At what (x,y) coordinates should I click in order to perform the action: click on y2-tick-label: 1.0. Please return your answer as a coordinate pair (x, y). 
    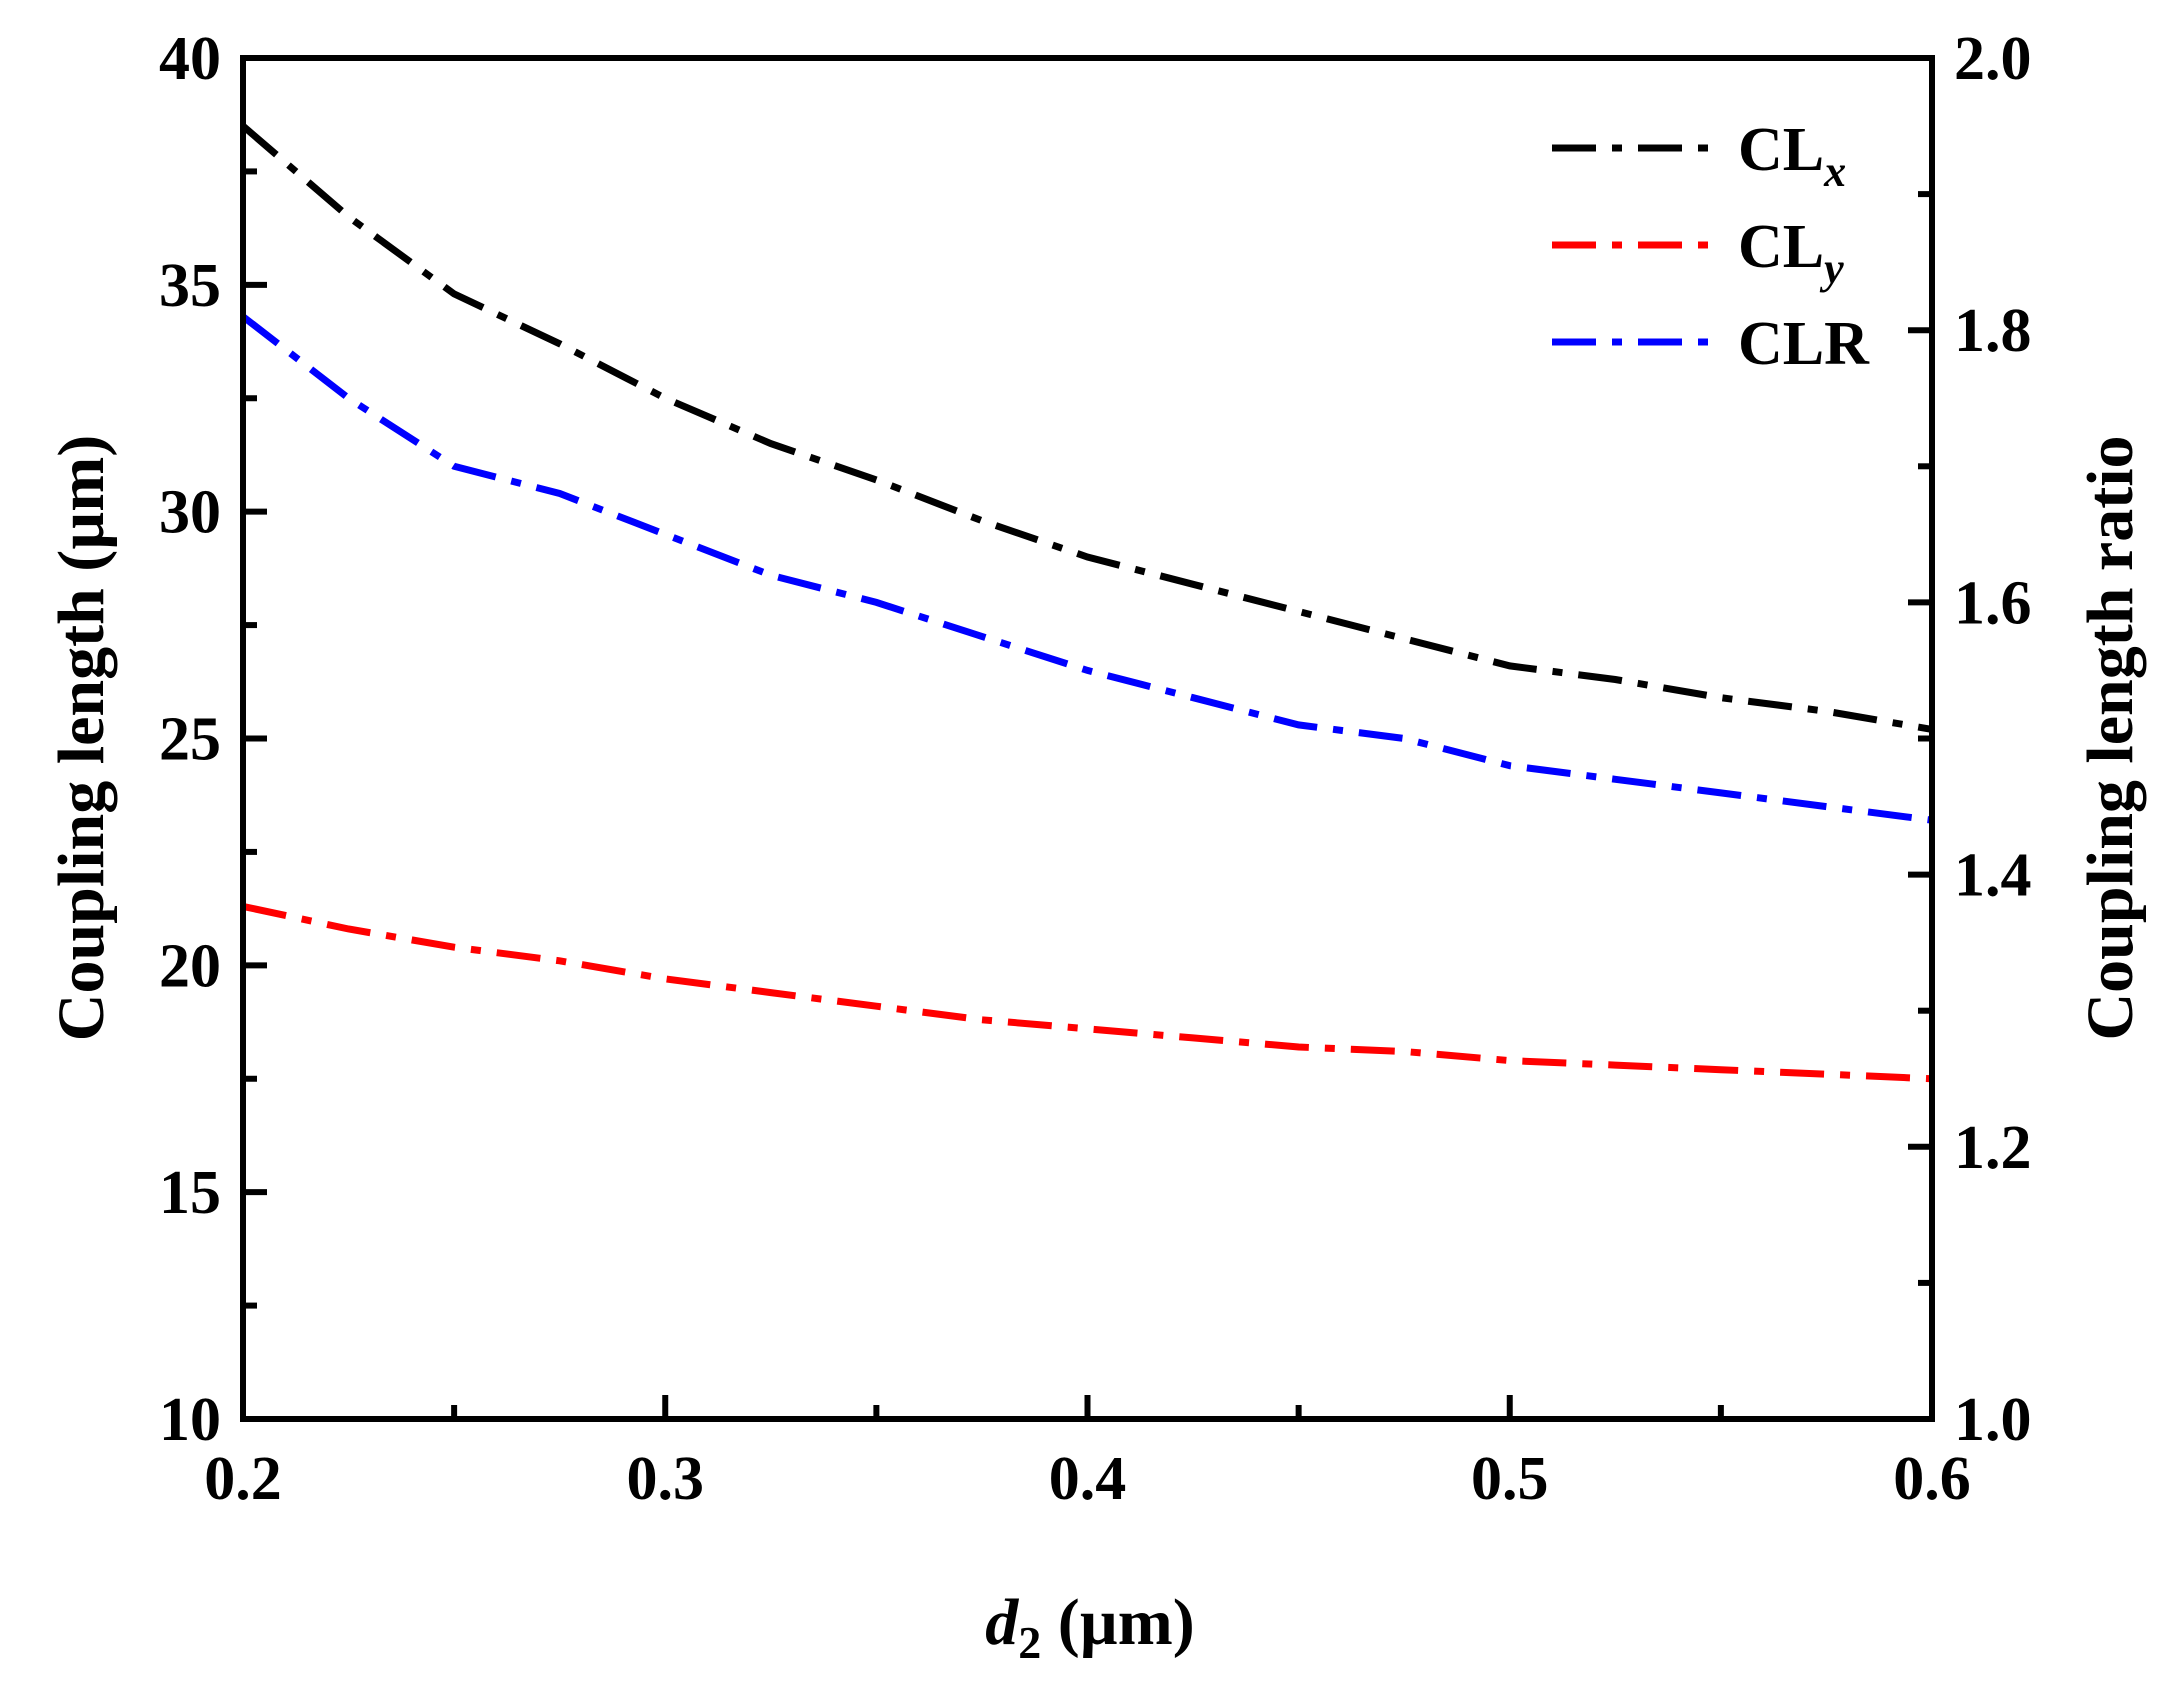
    Looking at the image, I should click on (1993, 1420).